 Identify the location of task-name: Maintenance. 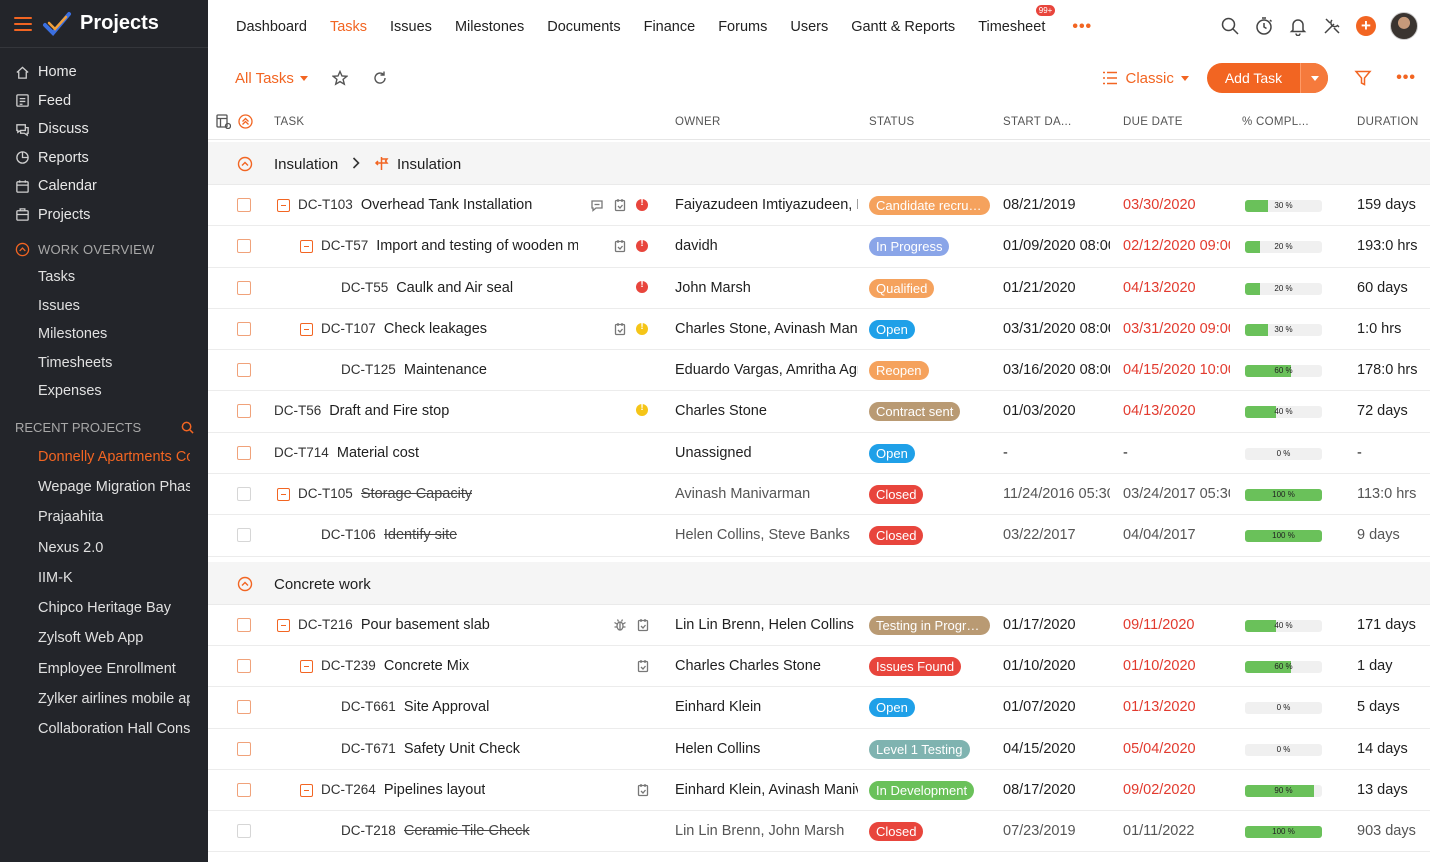
(445, 370).